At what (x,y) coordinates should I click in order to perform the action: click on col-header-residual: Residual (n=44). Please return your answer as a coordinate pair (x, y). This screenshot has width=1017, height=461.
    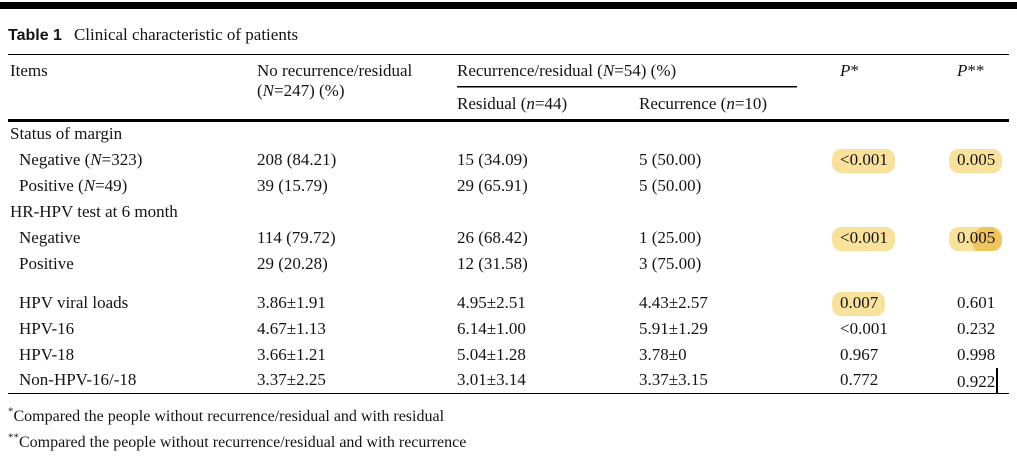
    Looking at the image, I should click on (512, 103).